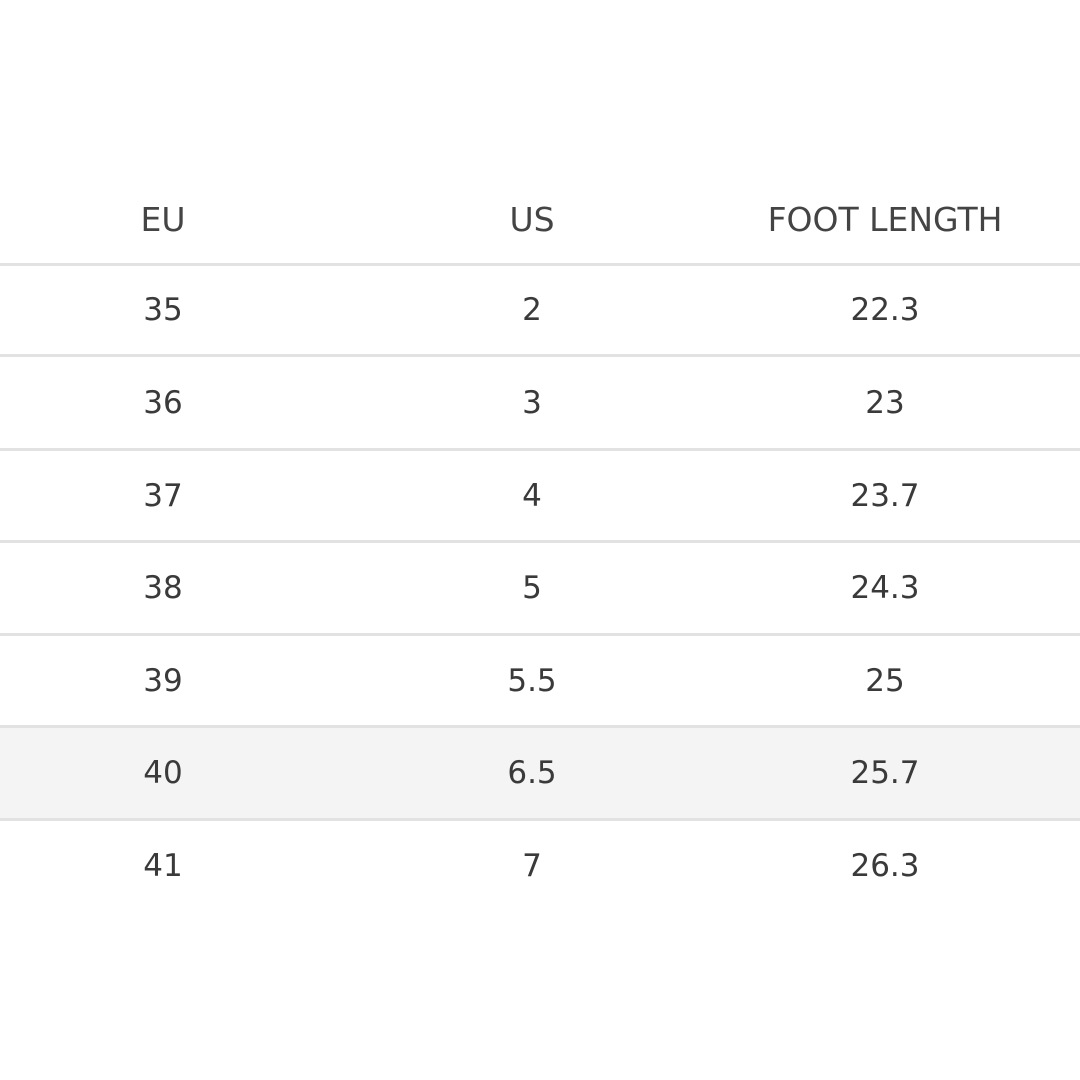 This screenshot has height=1080, width=1080. What do you see at coordinates (163, 680) in the screenshot?
I see `table-cell: 39` at bounding box center [163, 680].